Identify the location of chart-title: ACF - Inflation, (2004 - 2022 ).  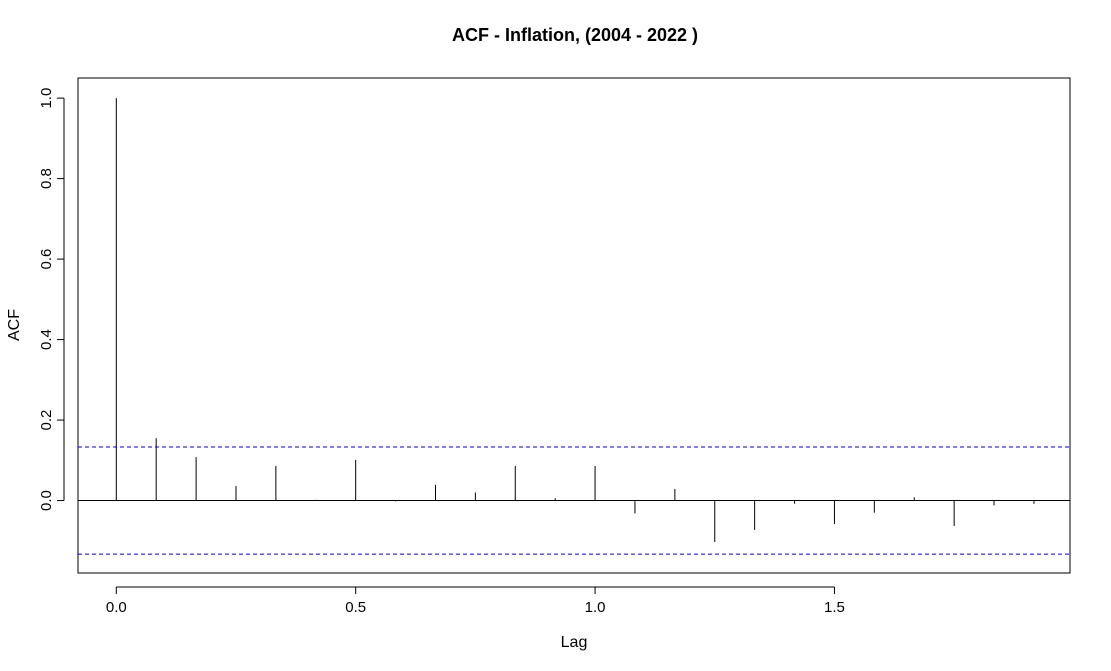
(575, 35).